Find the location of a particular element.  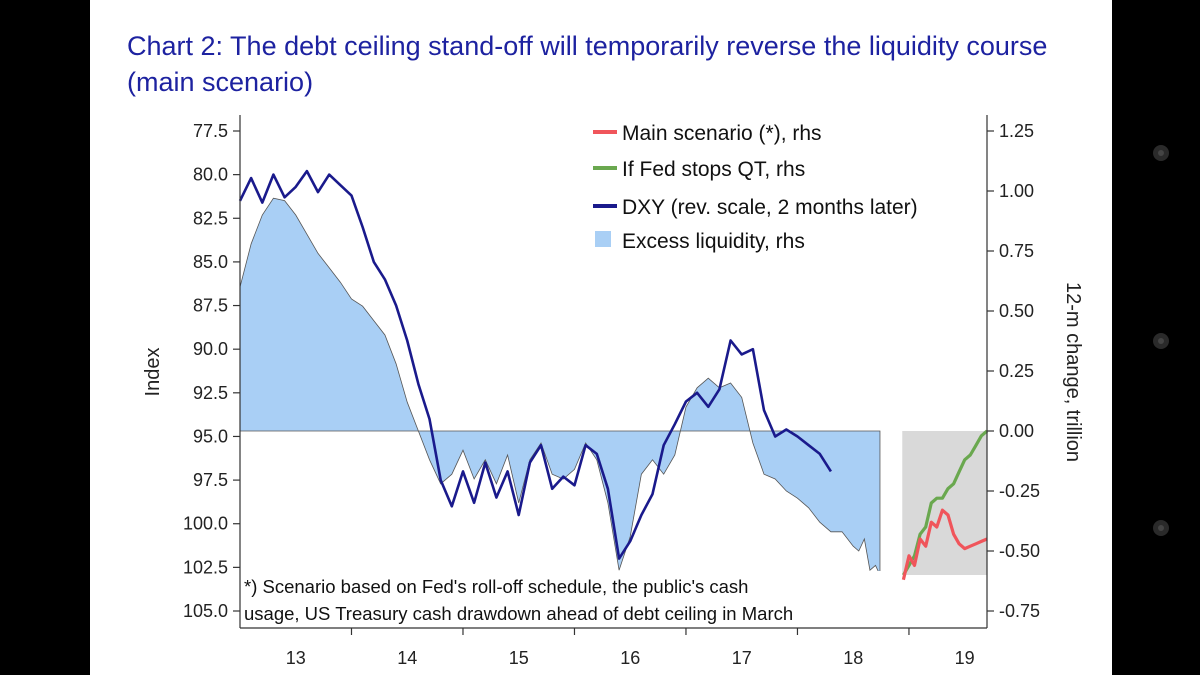

right-tick-label: 0.25 is located at coordinates (1016, 371).